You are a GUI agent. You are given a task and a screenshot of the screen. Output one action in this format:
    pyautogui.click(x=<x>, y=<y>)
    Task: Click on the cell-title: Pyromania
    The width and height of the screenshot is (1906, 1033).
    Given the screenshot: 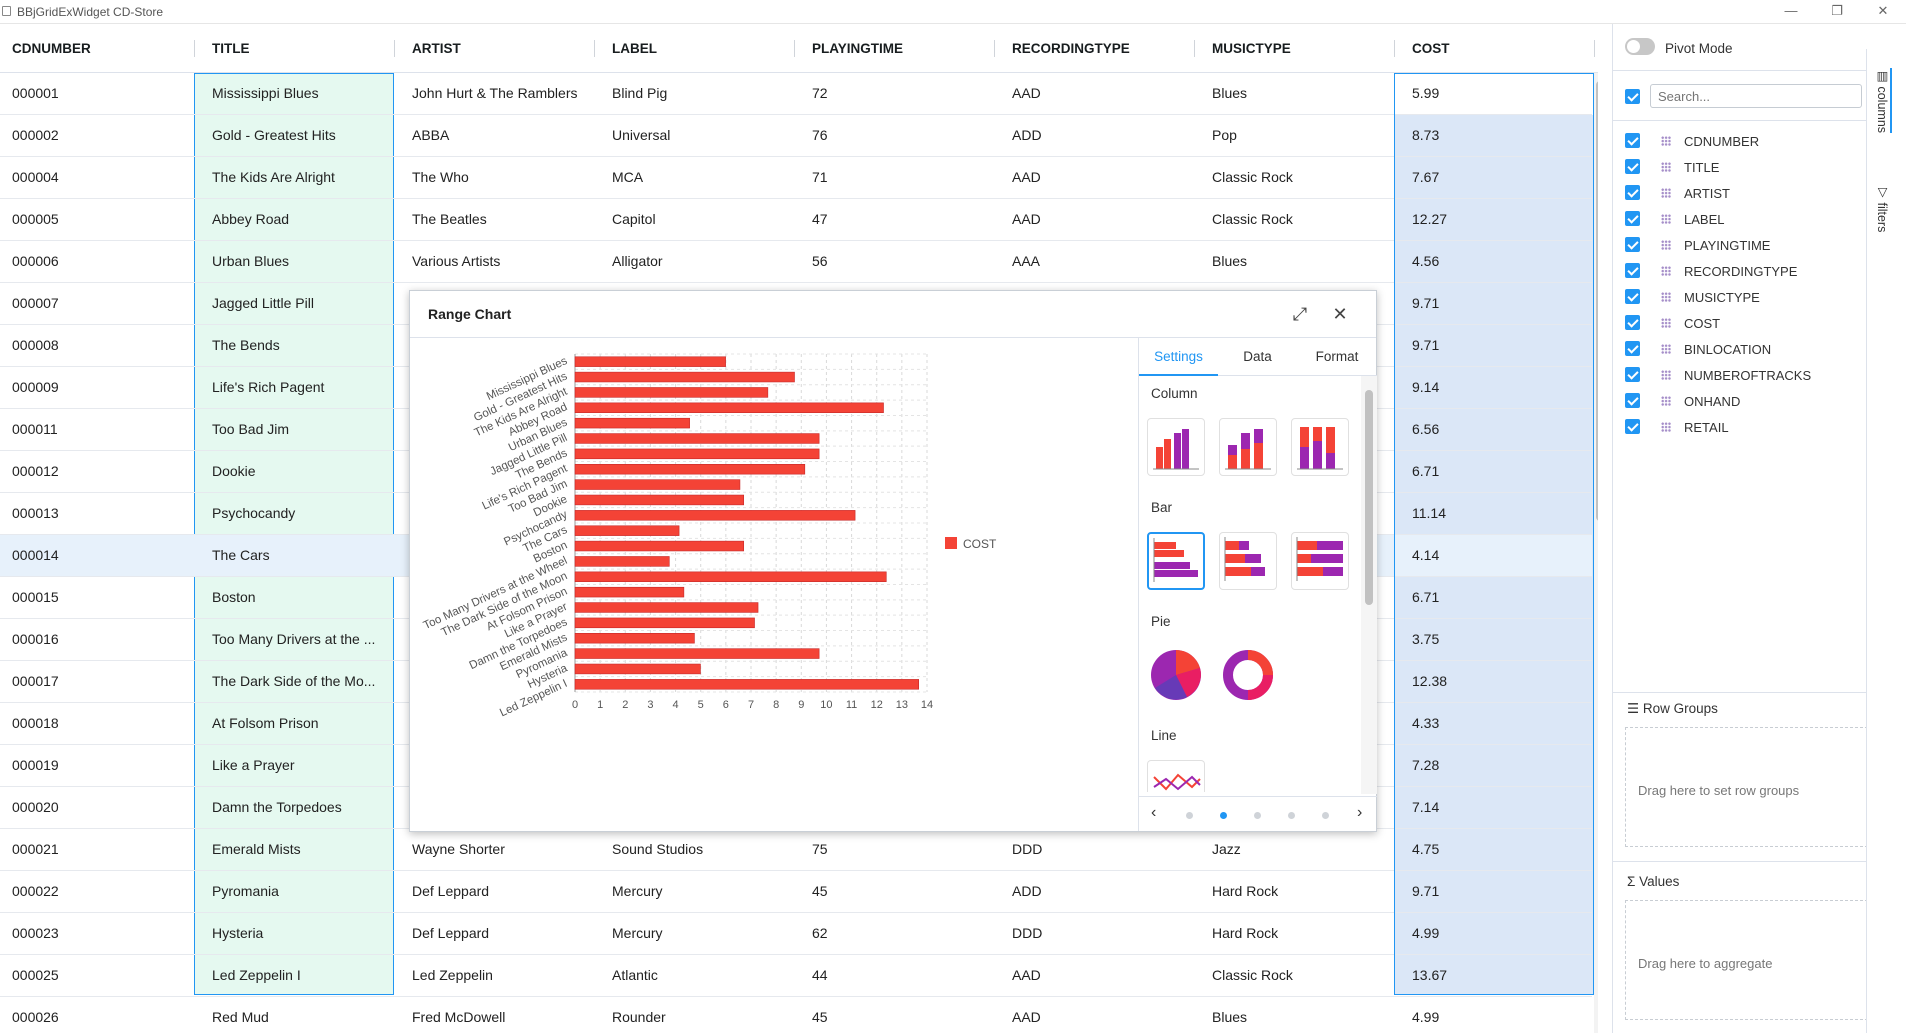 What is the action you would take?
    pyautogui.click(x=245, y=891)
    